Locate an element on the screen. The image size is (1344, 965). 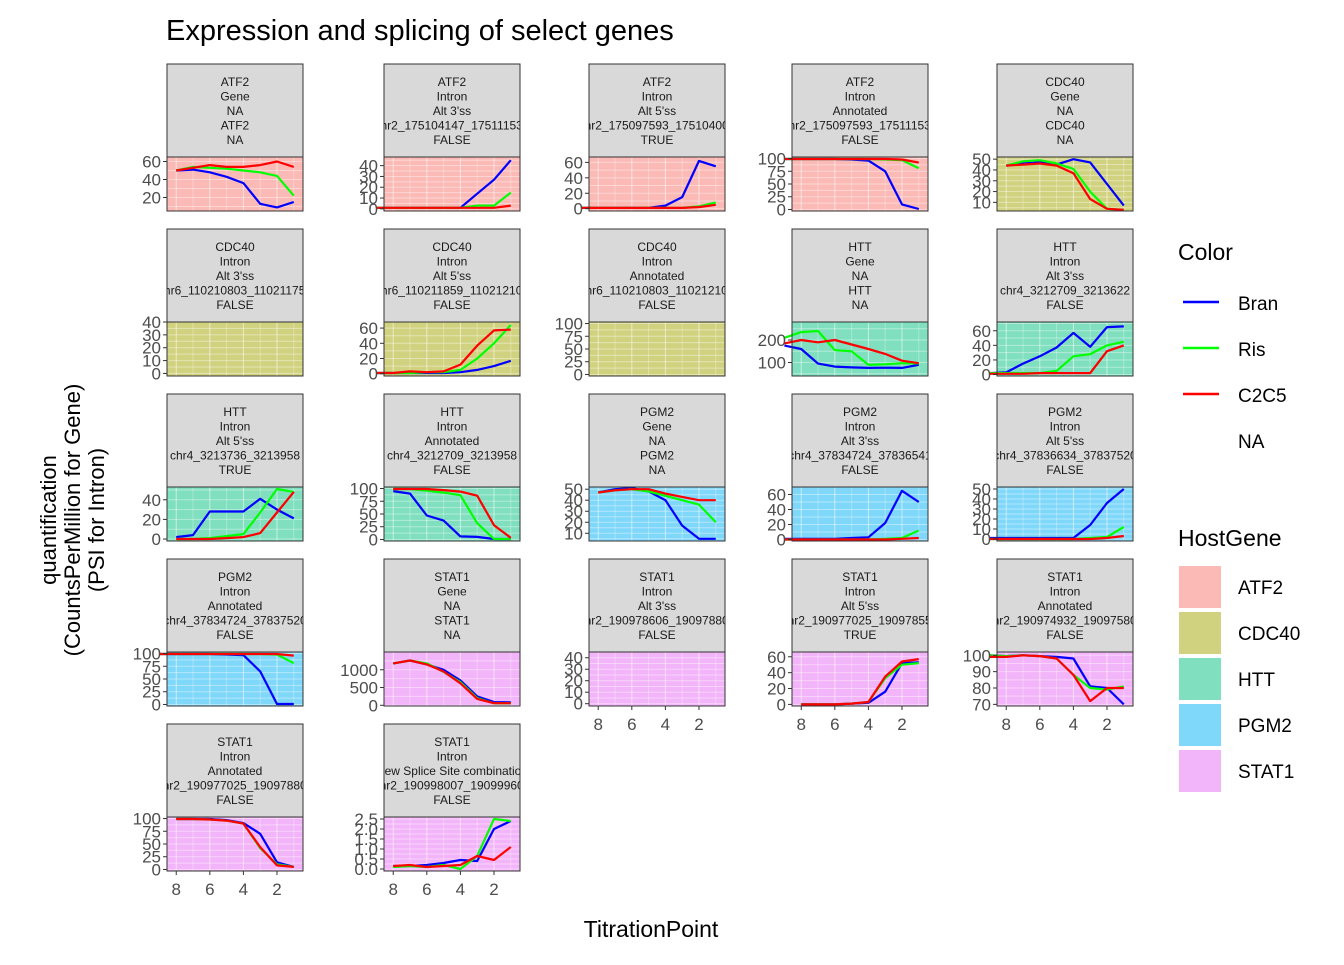
y-tick-label: 1000 is located at coordinates (359, 670).